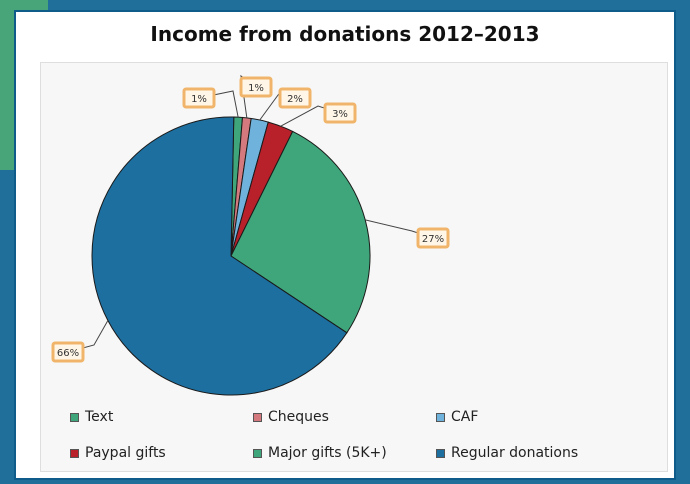  I want to click on chart-title: Income from donations 2012–2013, so click(345, 34).